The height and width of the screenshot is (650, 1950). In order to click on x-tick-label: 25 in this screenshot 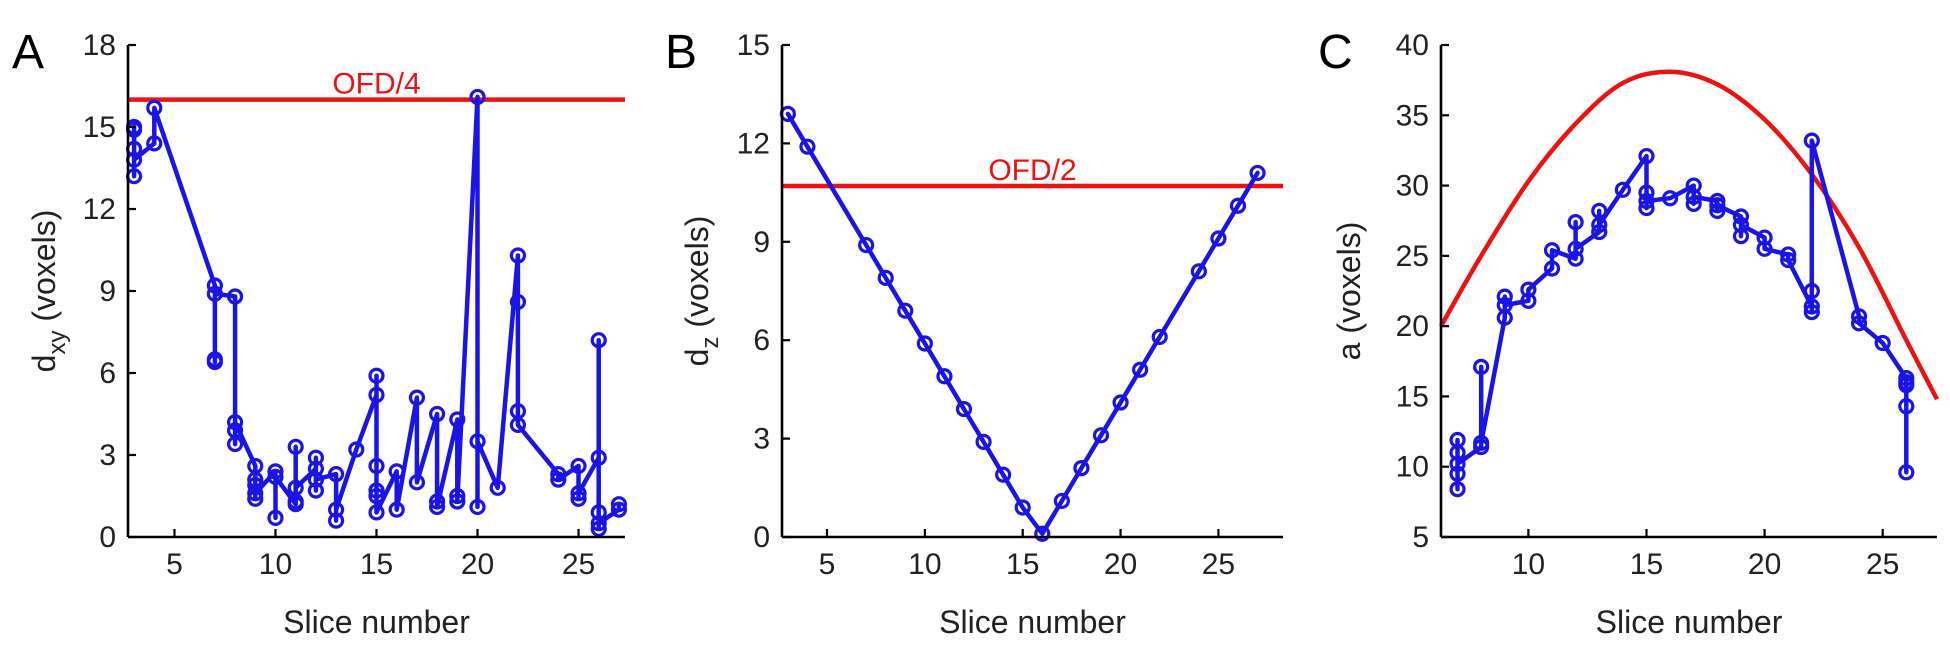, I will do `click(578, 564)`.